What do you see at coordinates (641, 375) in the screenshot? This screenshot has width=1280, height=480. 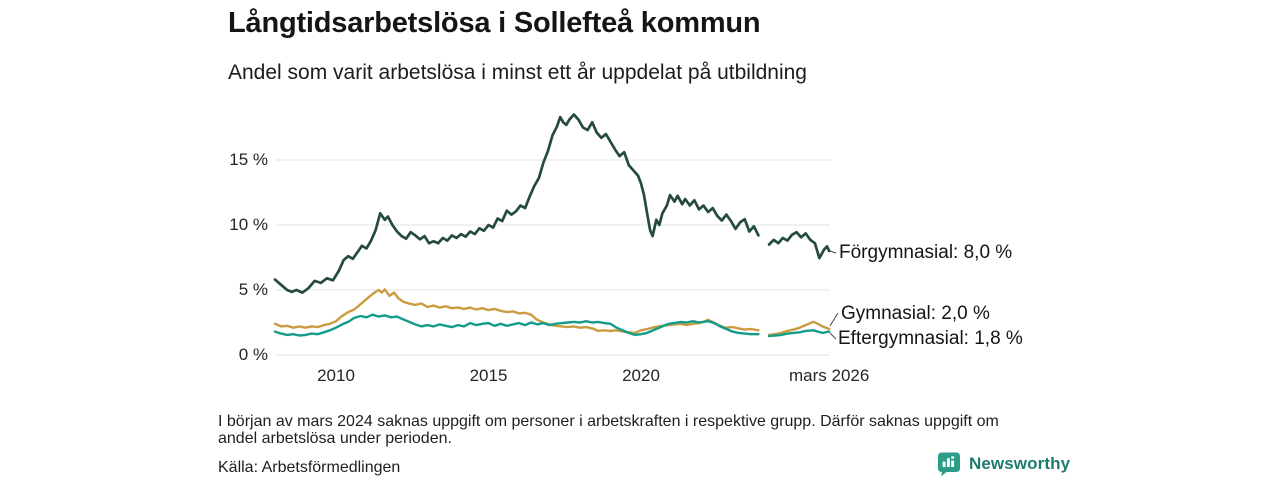 I see `x-axis-tick-2020: 2020` at bounding box center [641, 375].